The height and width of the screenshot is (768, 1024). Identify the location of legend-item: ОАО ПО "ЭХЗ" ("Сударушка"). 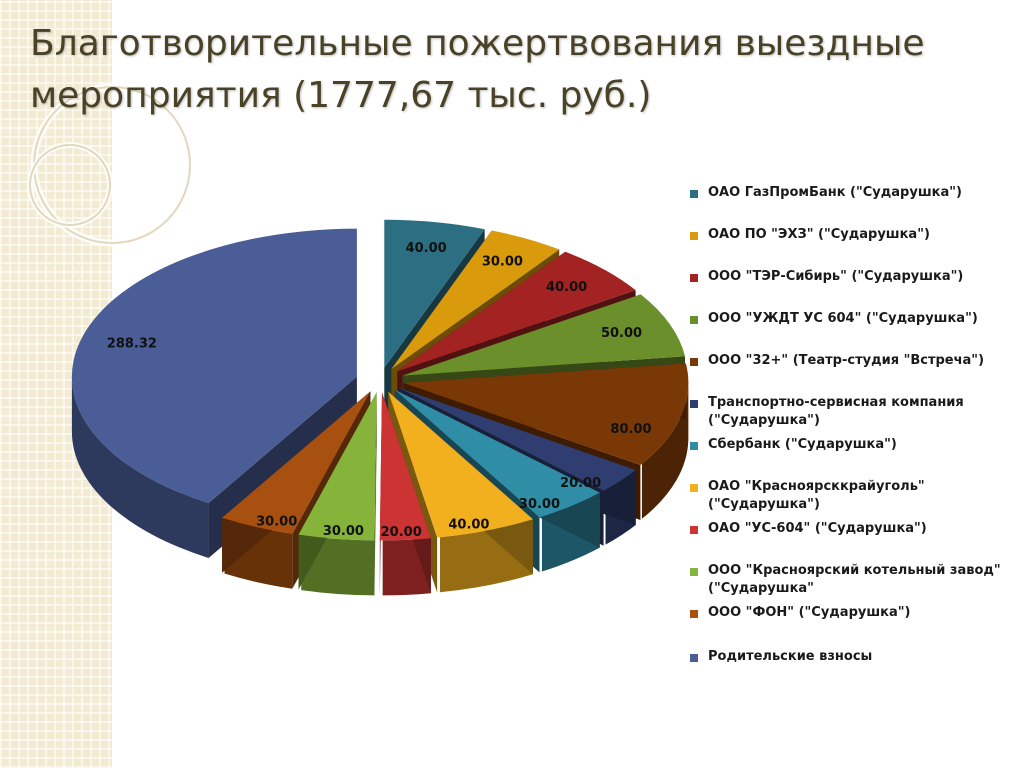
(850, 235).